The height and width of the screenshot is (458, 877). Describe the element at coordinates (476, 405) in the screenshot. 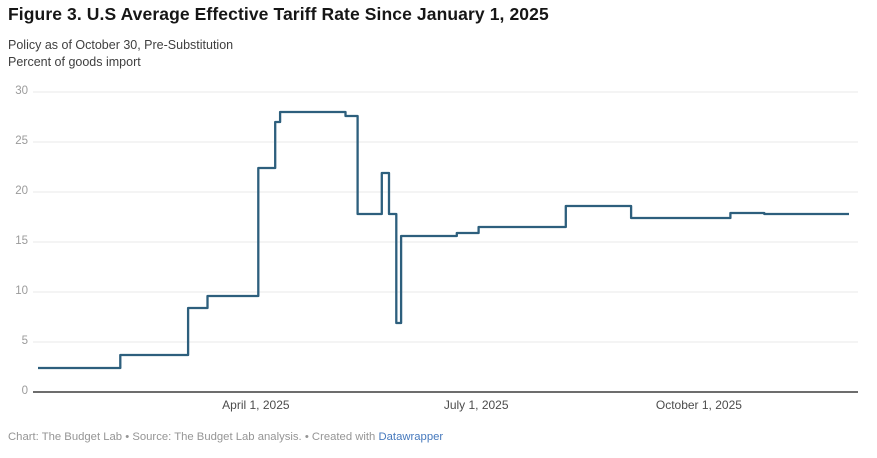

I see `x-axis-tick-label: July 1, 2025` at that location.